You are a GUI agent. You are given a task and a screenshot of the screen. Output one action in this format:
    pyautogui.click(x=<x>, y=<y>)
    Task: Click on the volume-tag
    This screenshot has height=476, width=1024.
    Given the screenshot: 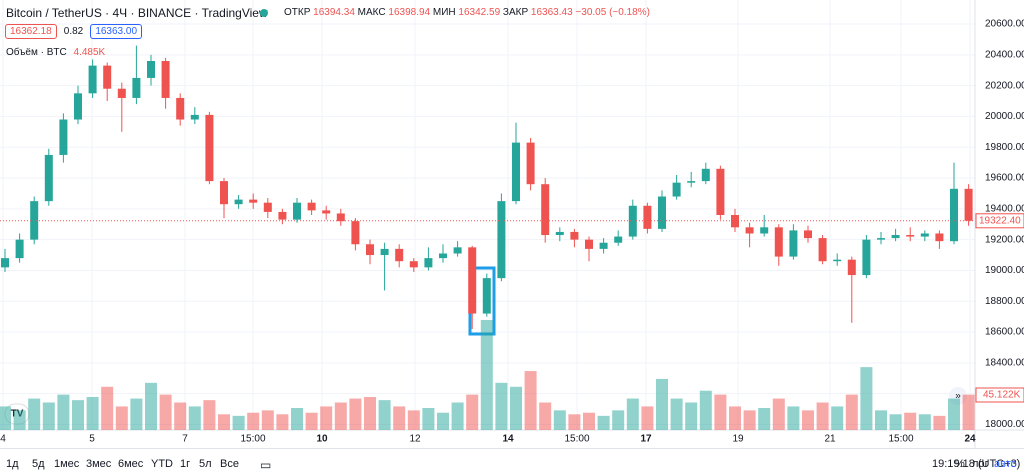 What is the action you would take?
    pyautogui.click(x=999, y=395)
    